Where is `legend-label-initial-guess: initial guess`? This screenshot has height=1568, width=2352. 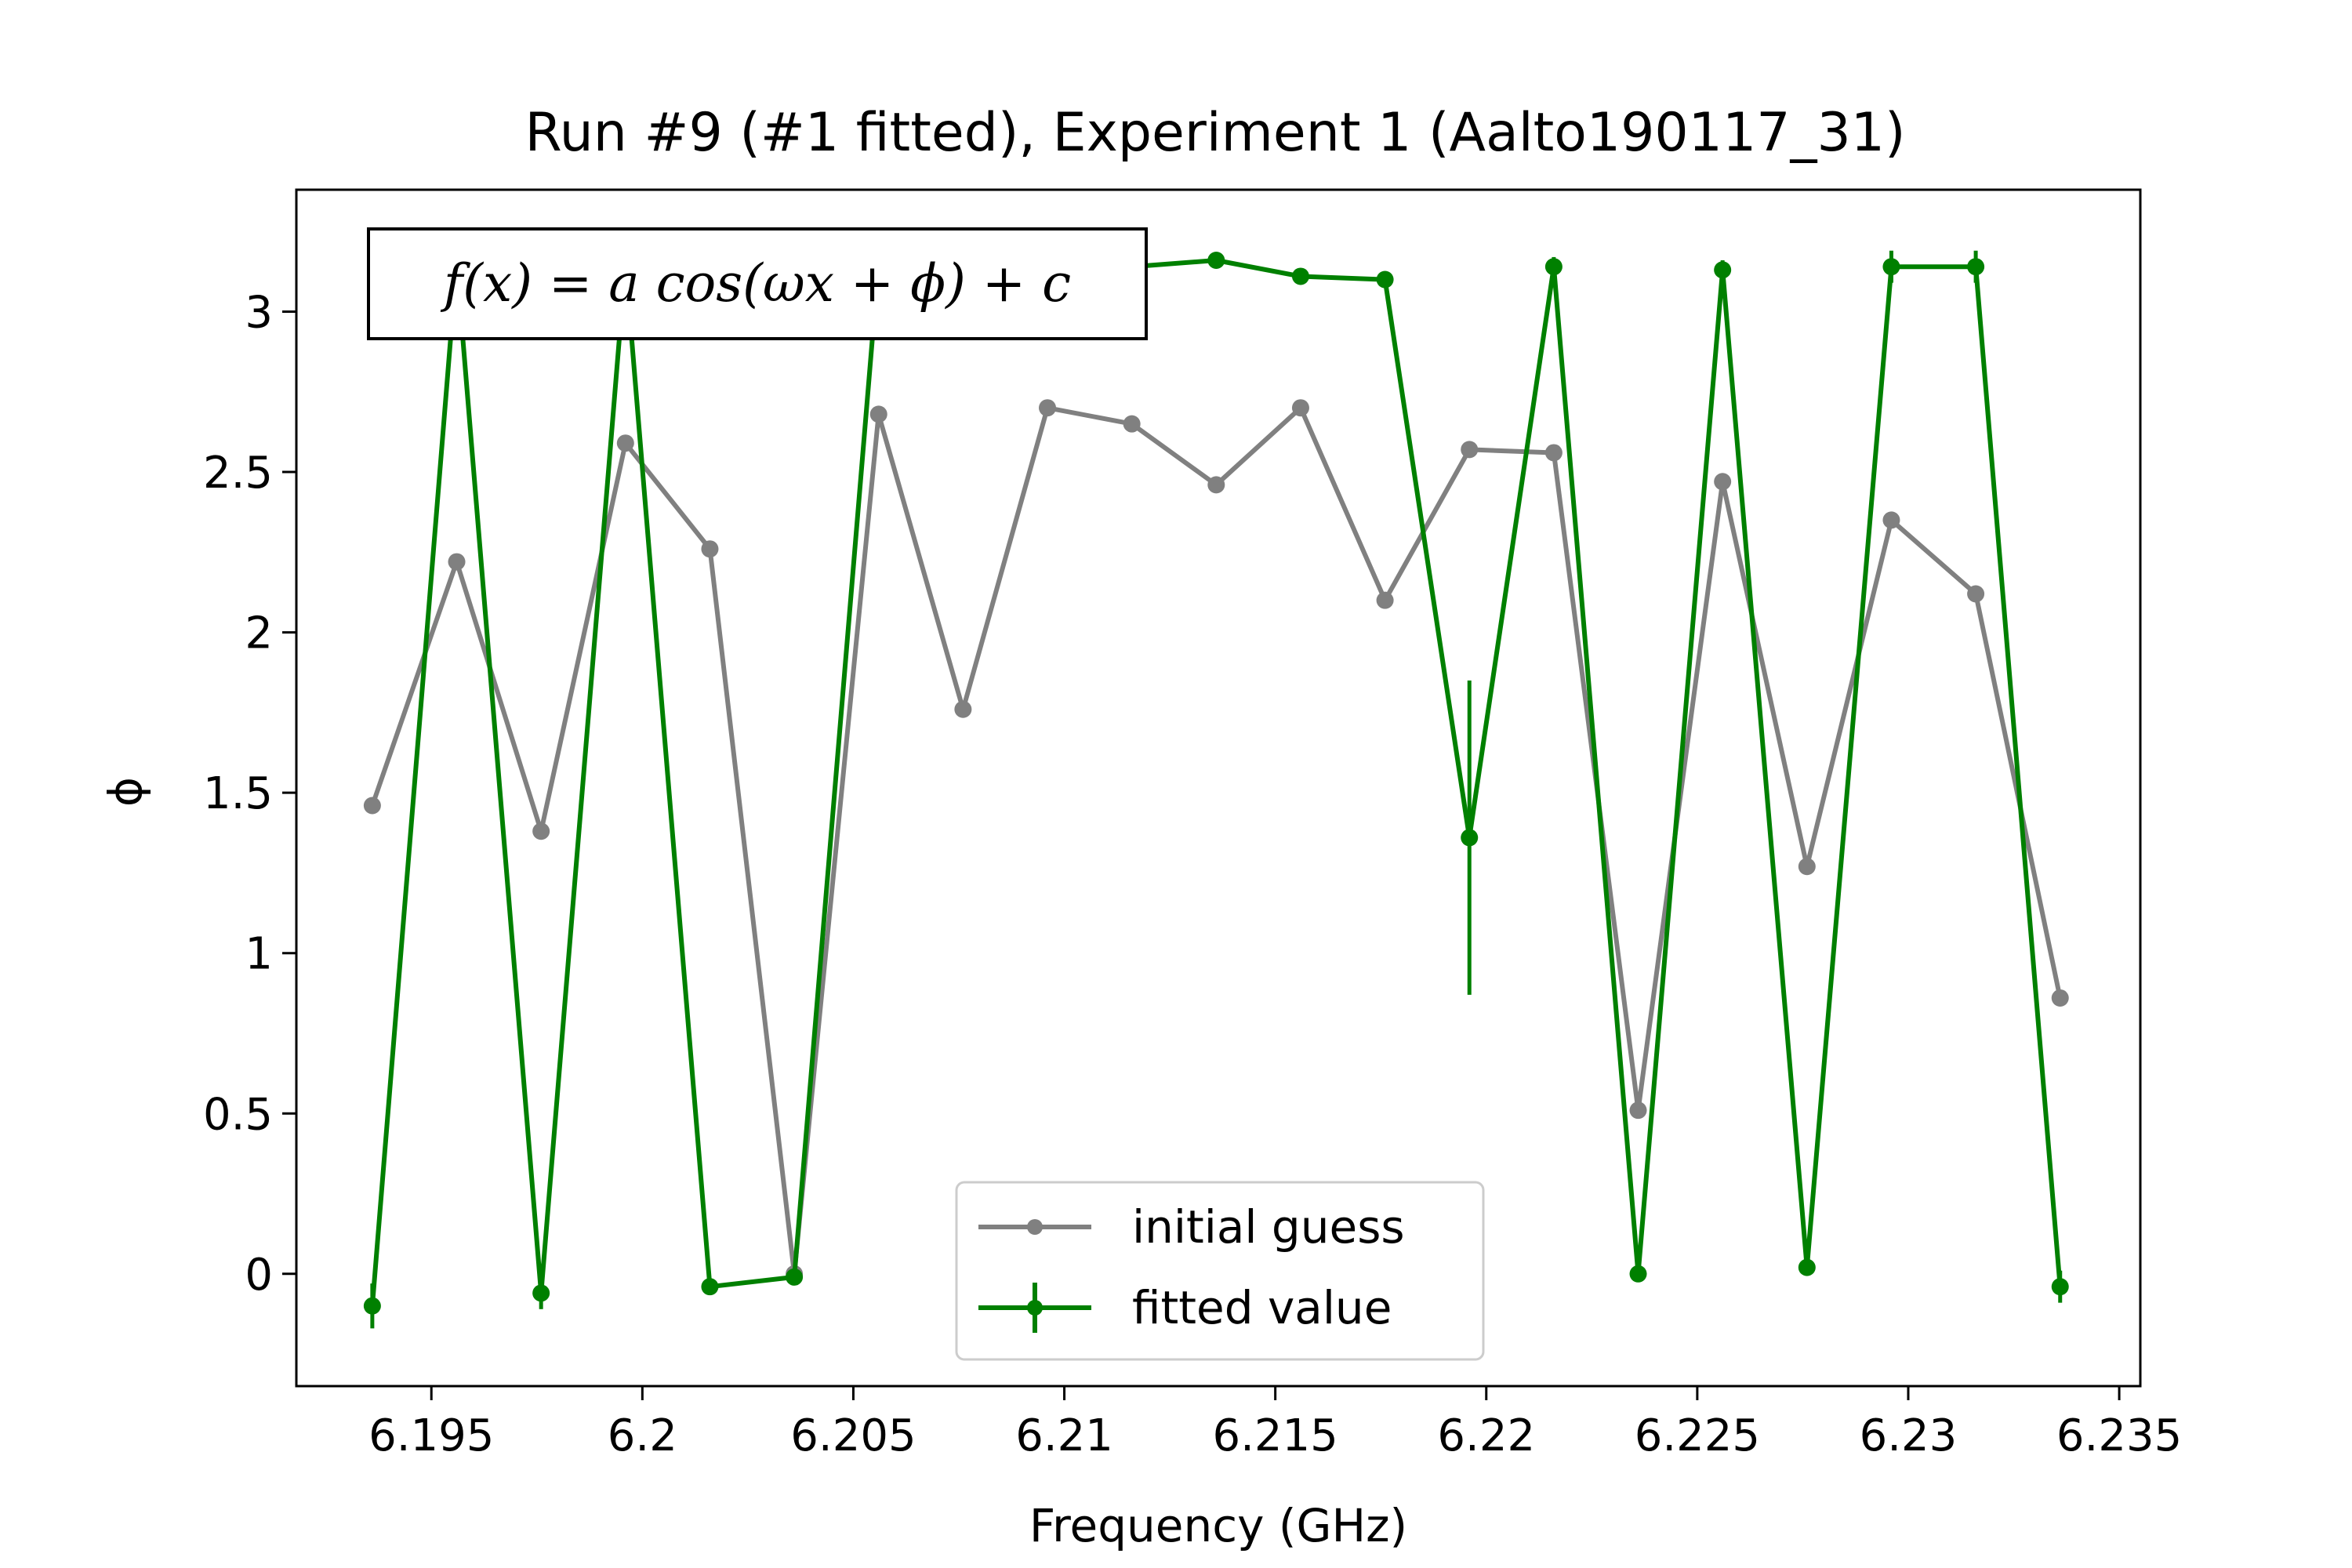
legend-label-initial-guess: initial guess is located at coordinates (1268, 1227).